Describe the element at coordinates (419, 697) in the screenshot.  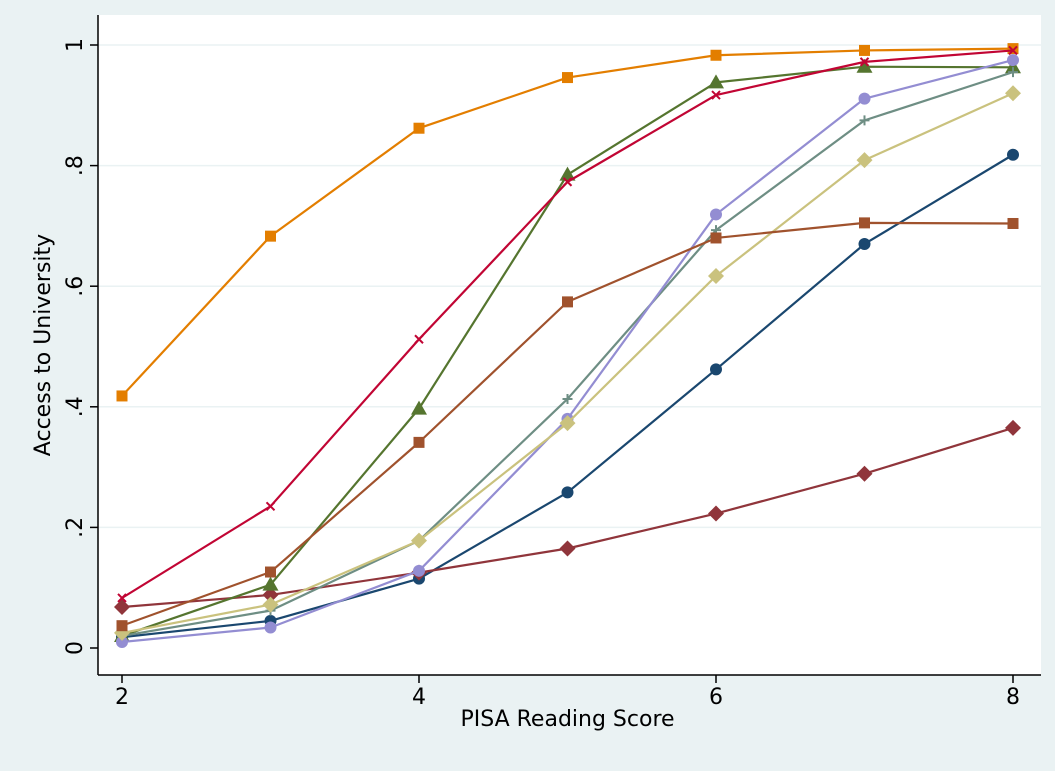
I see `x-tick-label: 4` at that location.